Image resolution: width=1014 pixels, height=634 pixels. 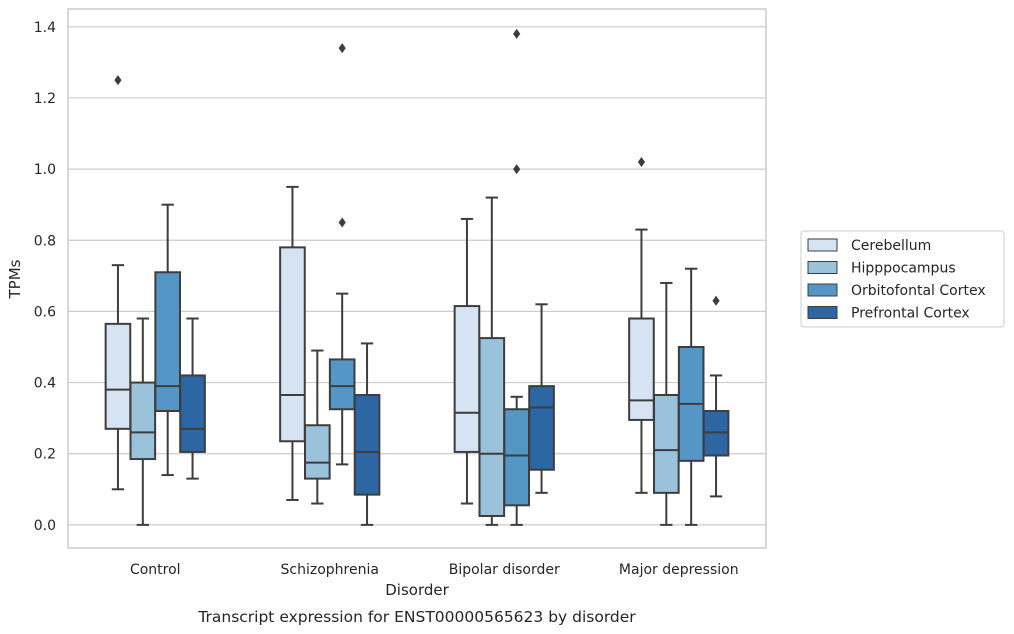 I want to click on y-tick-label: 0.6, so click(x=45, y=312).